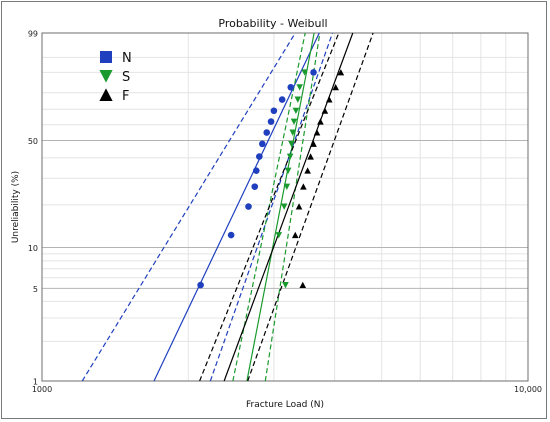 This screenshot has width=550, height=422. Describe the element at coordinates (33, 248) in the screenshot. I see `y-tick-label: 10` at that location.